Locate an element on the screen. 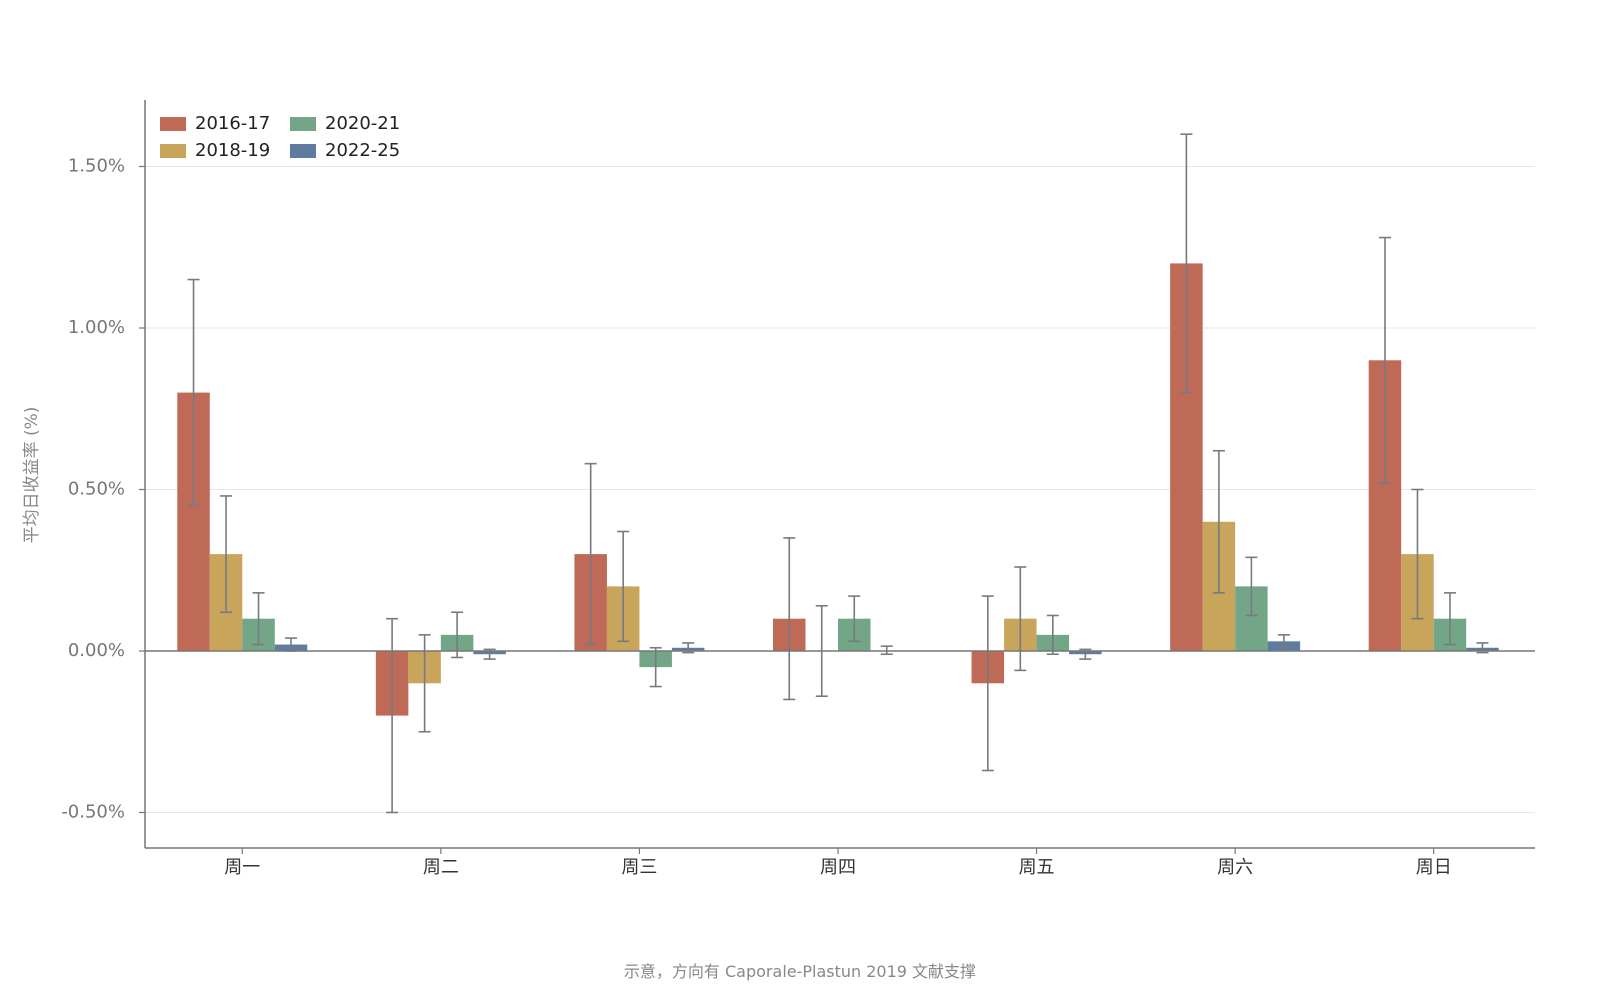 The width and height of the screenshot is (1600, 1000). legend-label: 2018-19 is located at coordinates (232, 150).